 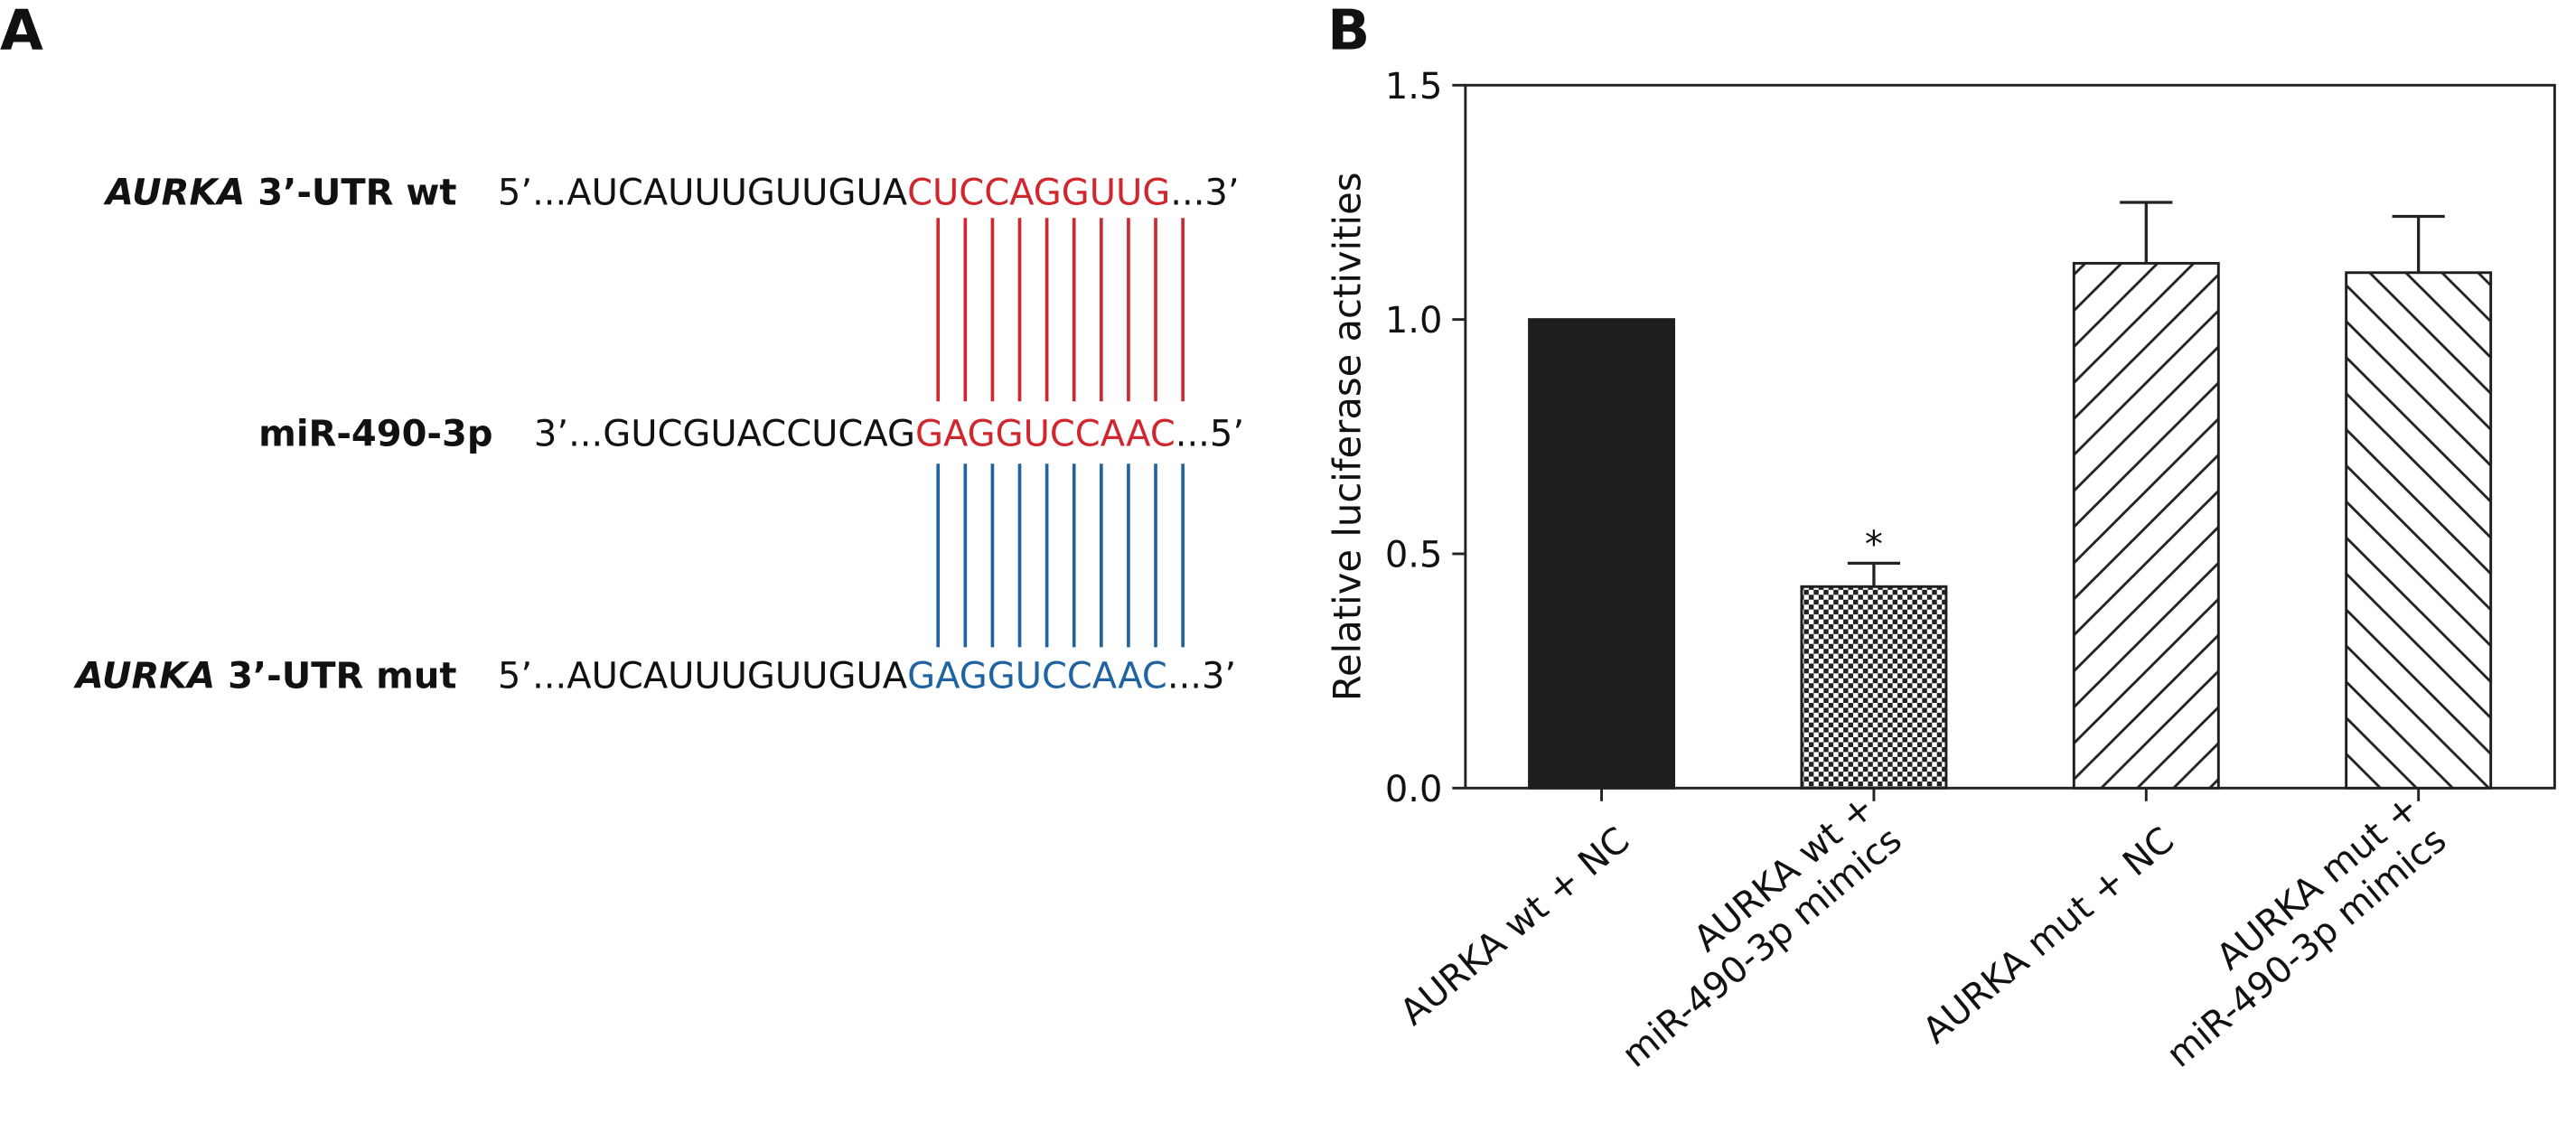 I want to click on x-tick-label: AURKA mut +miR-490-3p mimics, so click(x=2292, y=931).